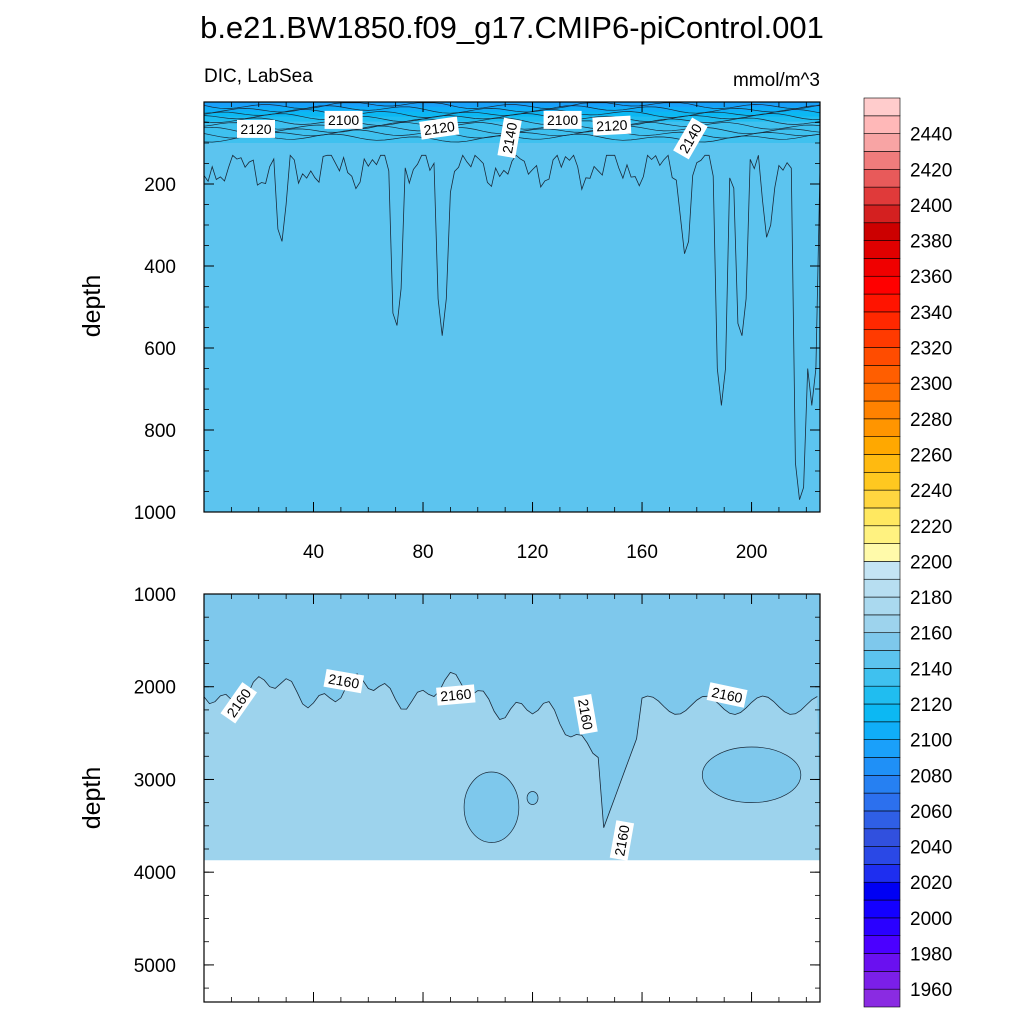  I want to click on y-tick-label: 400, so click(160, 267).